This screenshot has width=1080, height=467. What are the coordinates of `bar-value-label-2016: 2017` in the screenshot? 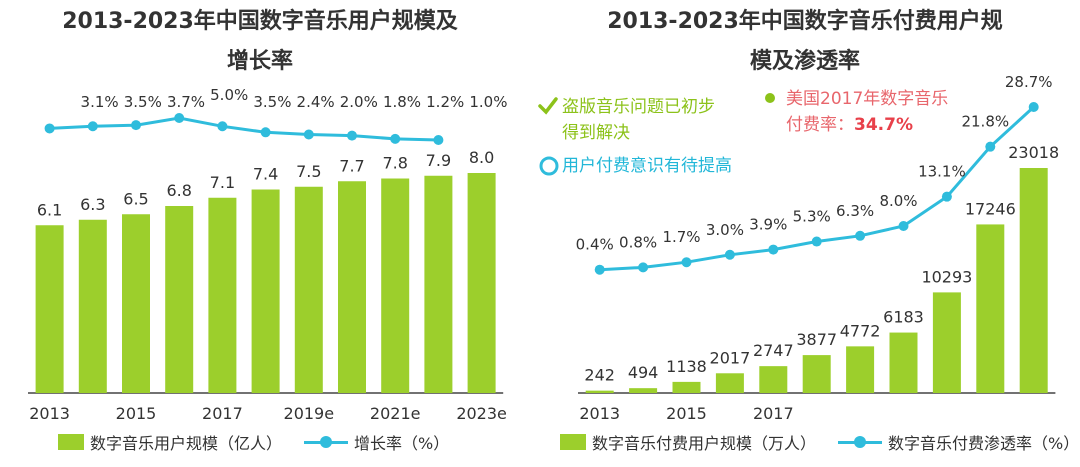 It's located at (730, 357).